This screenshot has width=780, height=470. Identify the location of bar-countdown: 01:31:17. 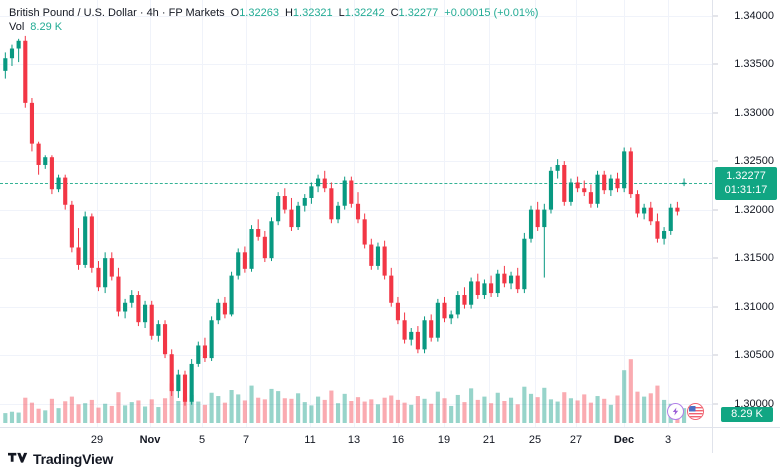
(746, 189).